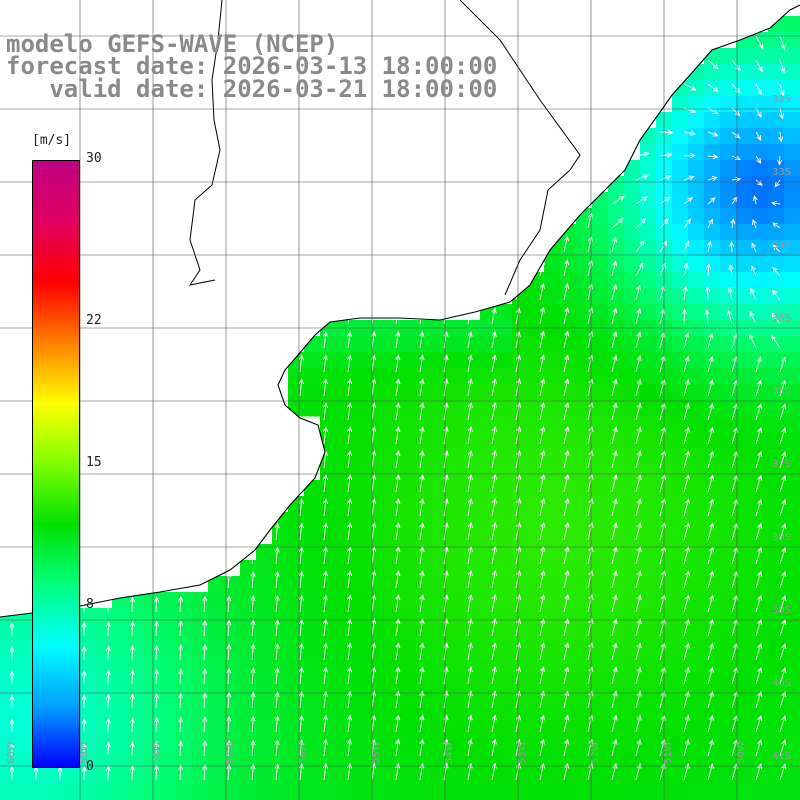  Describe the element at coordinates (94, 462) in the screenshot. I see `colorbar-tick-label: 15` at that location.